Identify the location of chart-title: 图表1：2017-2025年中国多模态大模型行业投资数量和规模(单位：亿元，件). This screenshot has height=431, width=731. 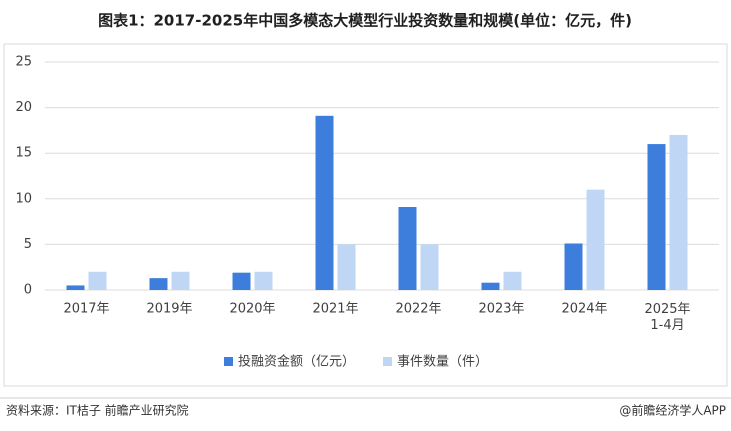
(365, 21).